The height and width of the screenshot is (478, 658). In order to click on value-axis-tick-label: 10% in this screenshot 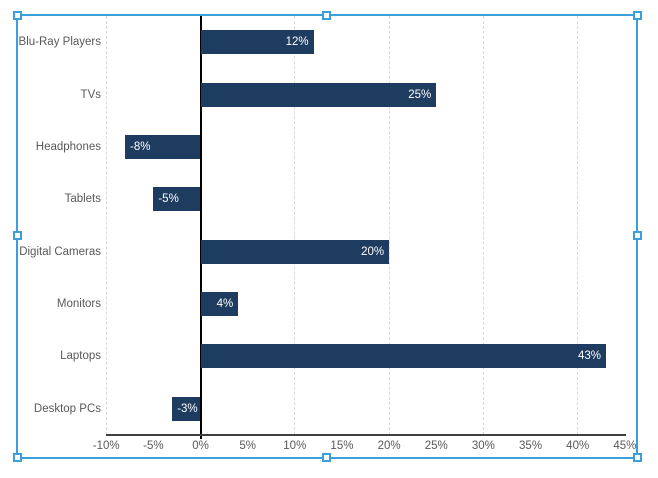, I will do `click(295, 446)`.